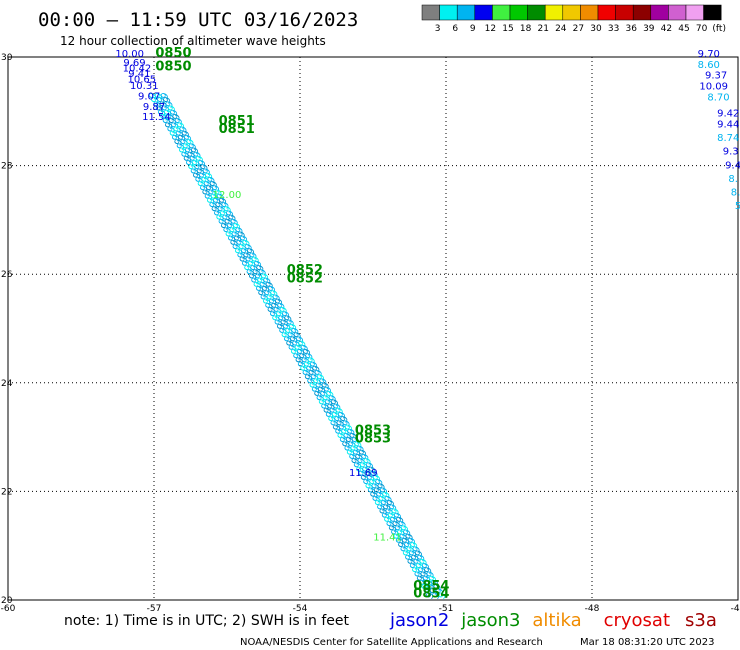 The width and height of the screenshot is (740, 650). I want to click on time-label: 0853, so click(373, 439).